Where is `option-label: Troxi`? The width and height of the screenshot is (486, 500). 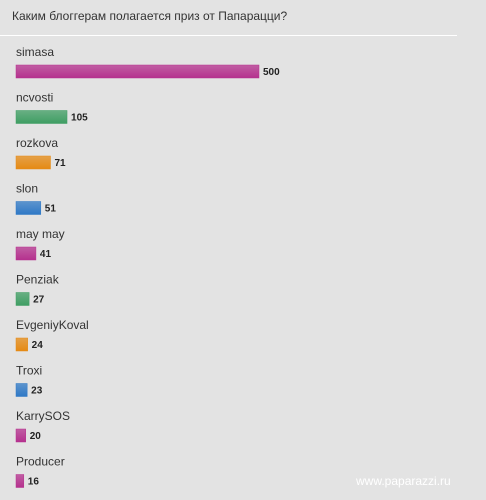 option-label: Troxi is located at coordinates (29, 371).